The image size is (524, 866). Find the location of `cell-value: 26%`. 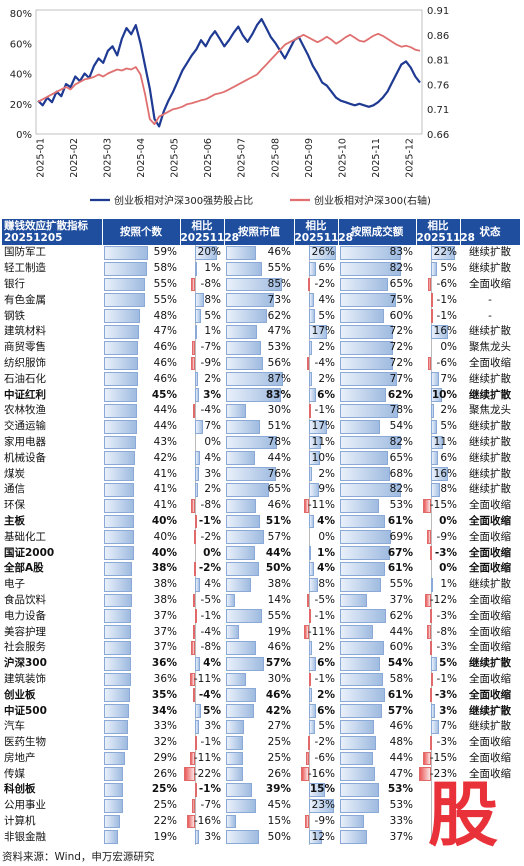

cell-value: 26% is located at coordinates (279, 773).